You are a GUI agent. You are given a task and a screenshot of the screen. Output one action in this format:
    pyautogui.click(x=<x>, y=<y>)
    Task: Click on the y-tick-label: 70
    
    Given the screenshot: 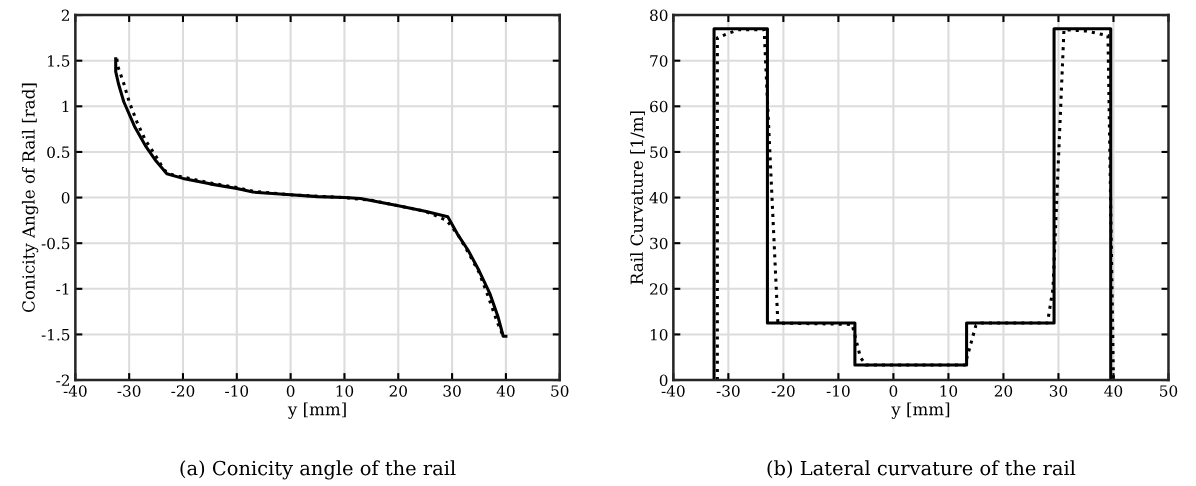 What is the action you would take?
    pyautogui.click(x=659, y=61)
    